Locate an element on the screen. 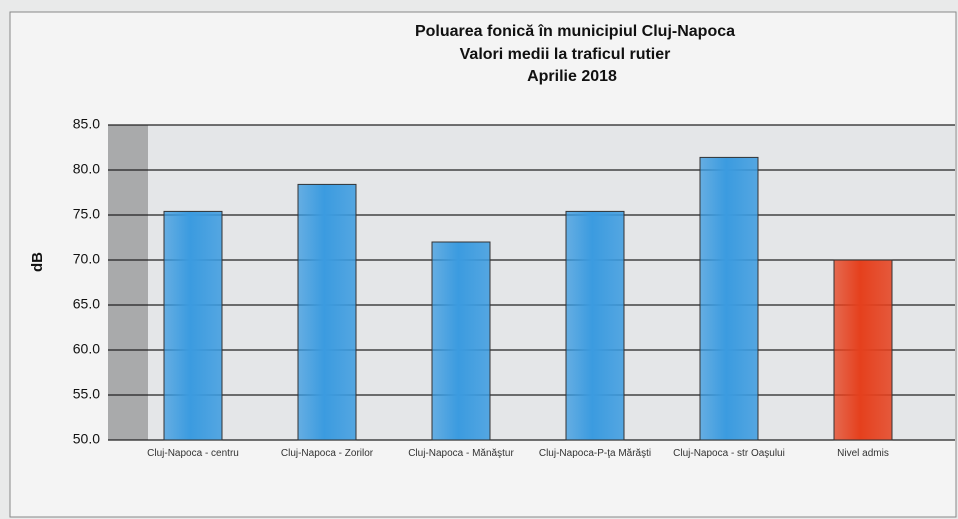 The width and height of the screenshot is (958, 519). y-tick-label: 70.0 is located at coordinates (86, 259).